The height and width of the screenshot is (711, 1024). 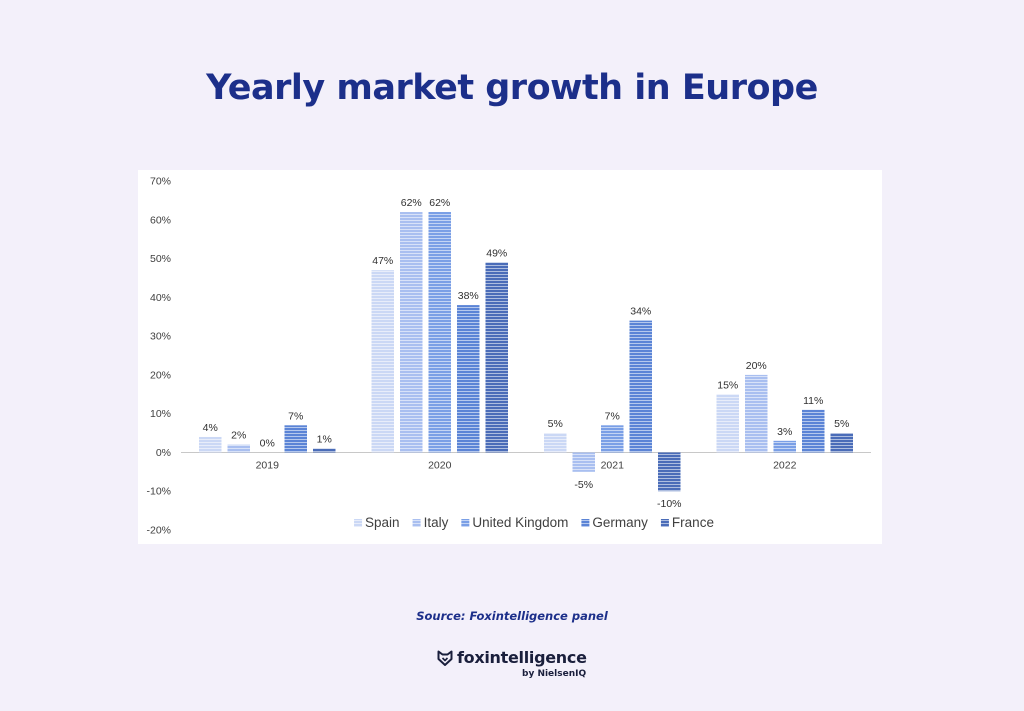 What do you see at coordinates (468, 296) in the screenshot?
I see `data-label: 38%` at bounding box center [468, 296].